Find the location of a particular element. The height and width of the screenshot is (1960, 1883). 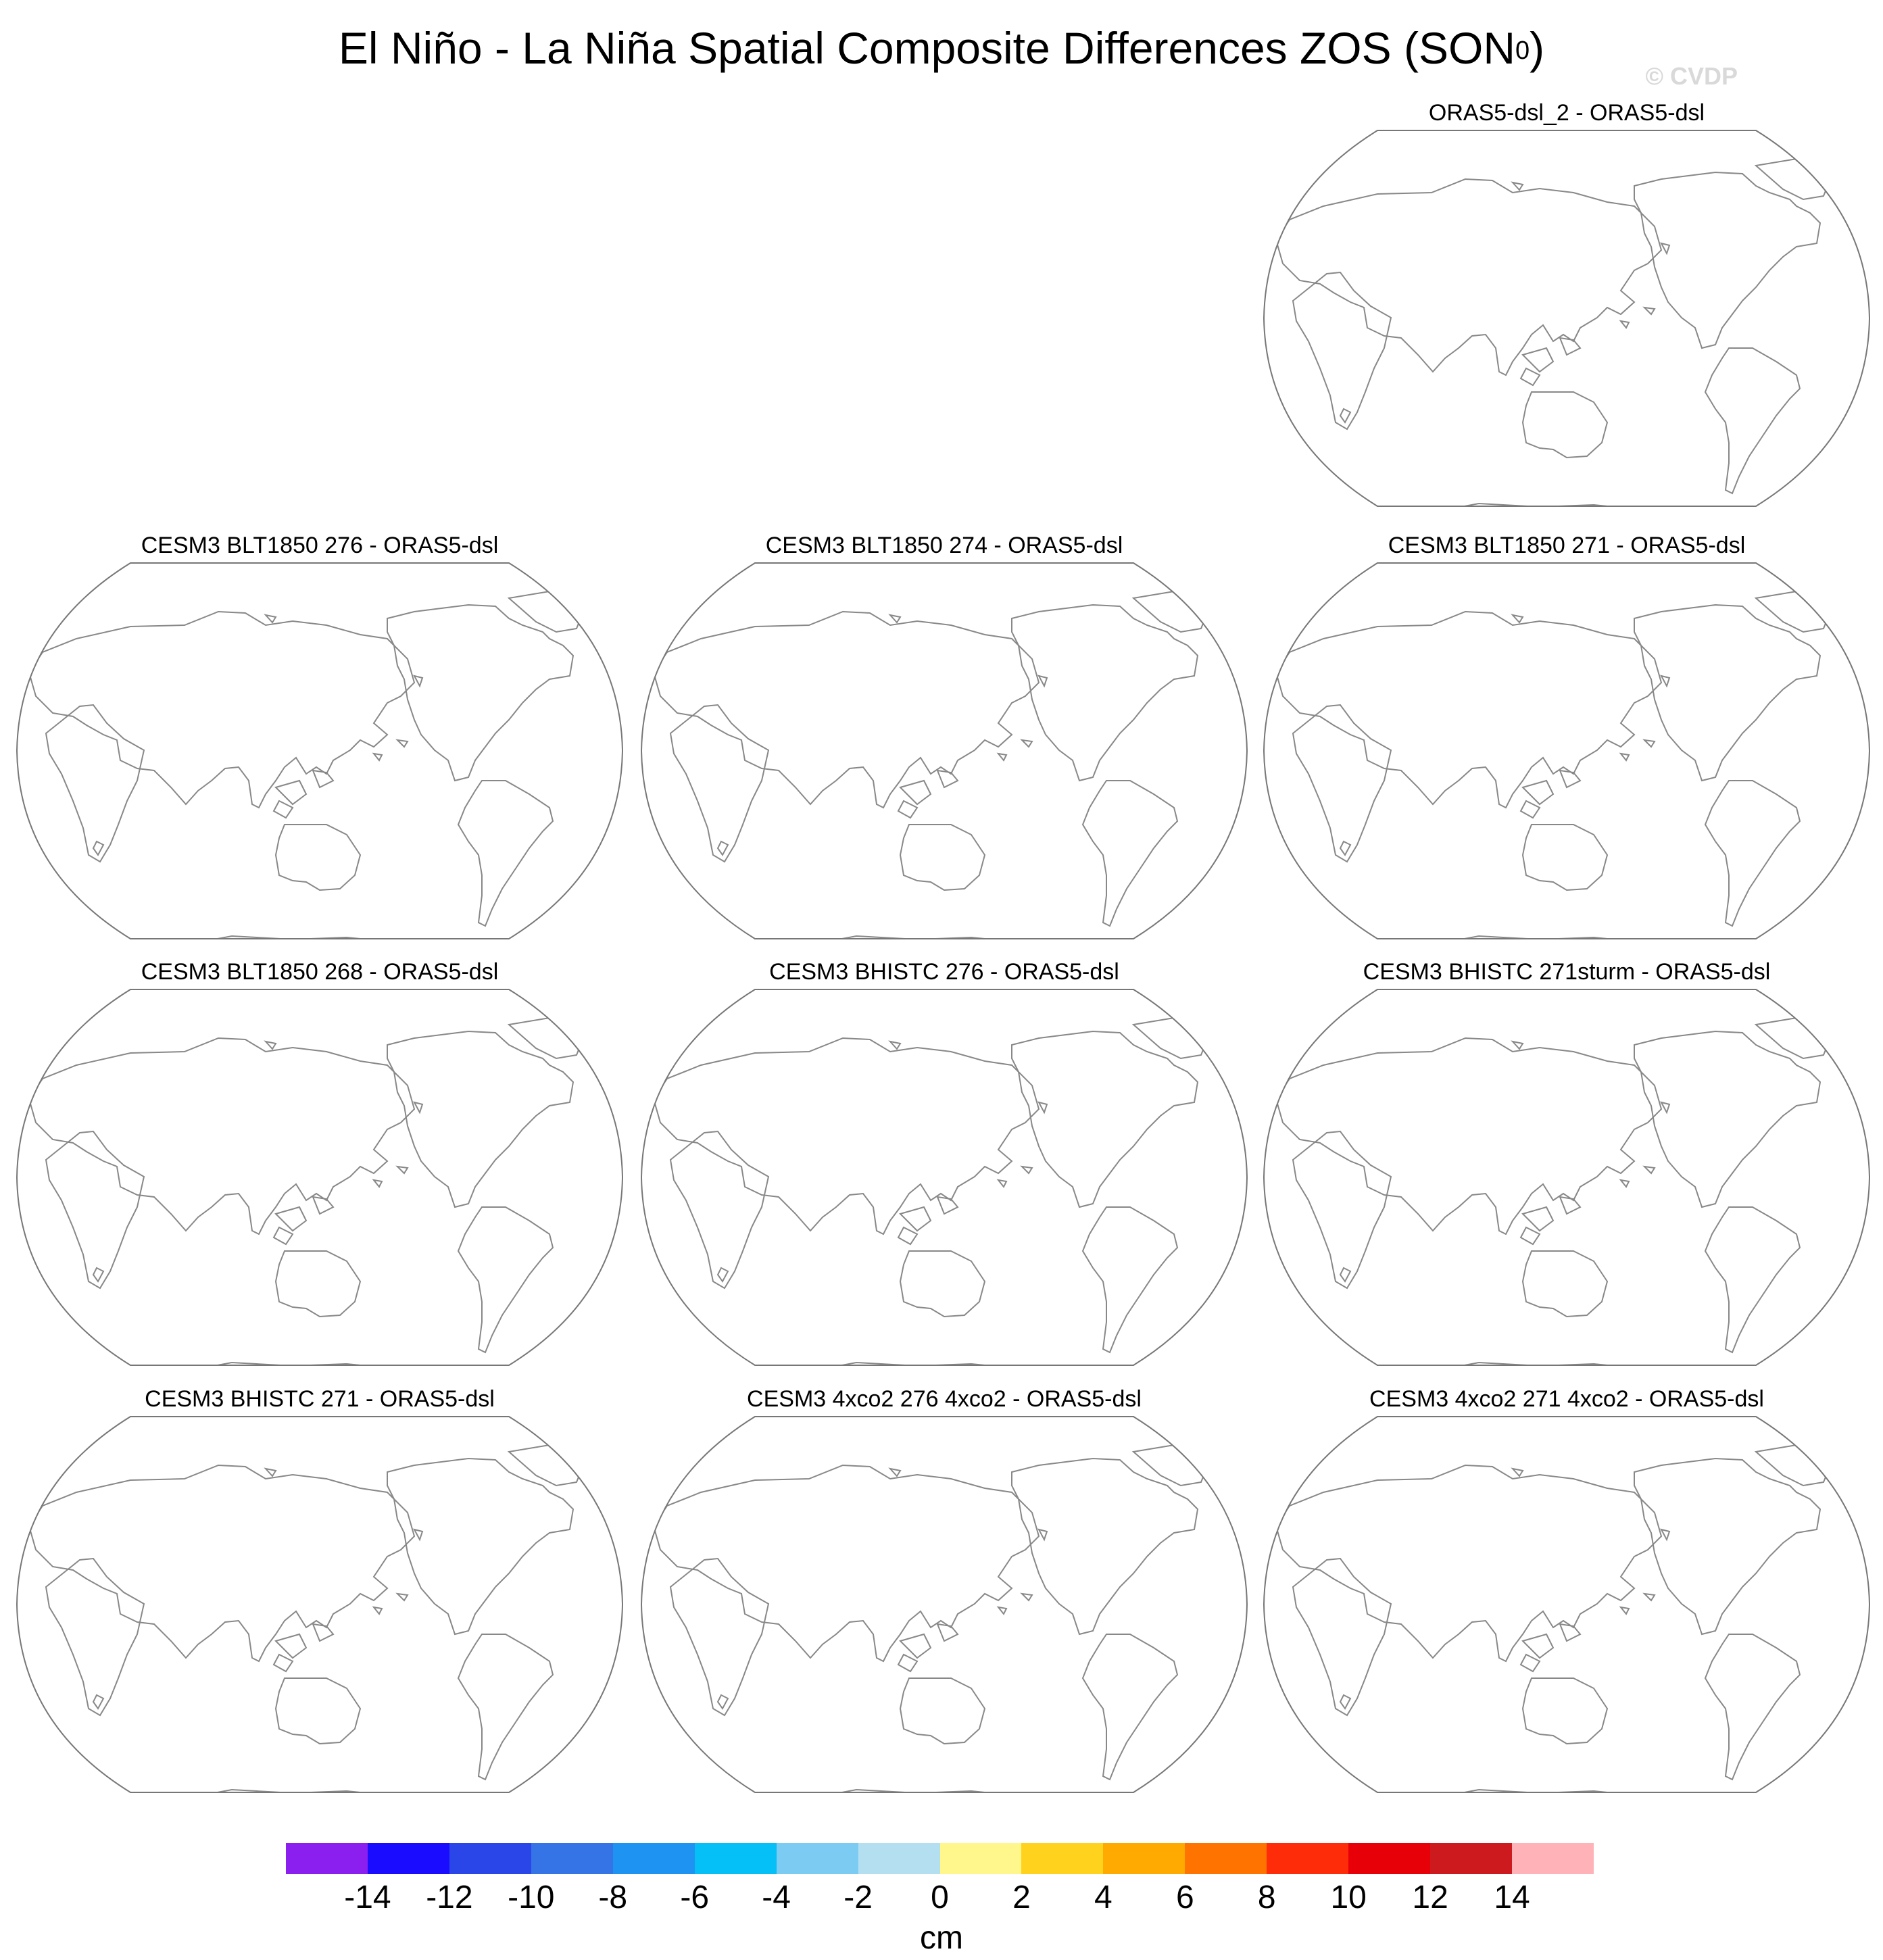

map-panel: CESM3 BLT1850 268 - ORAS5-dsl is located at coordinates (320, 1167).